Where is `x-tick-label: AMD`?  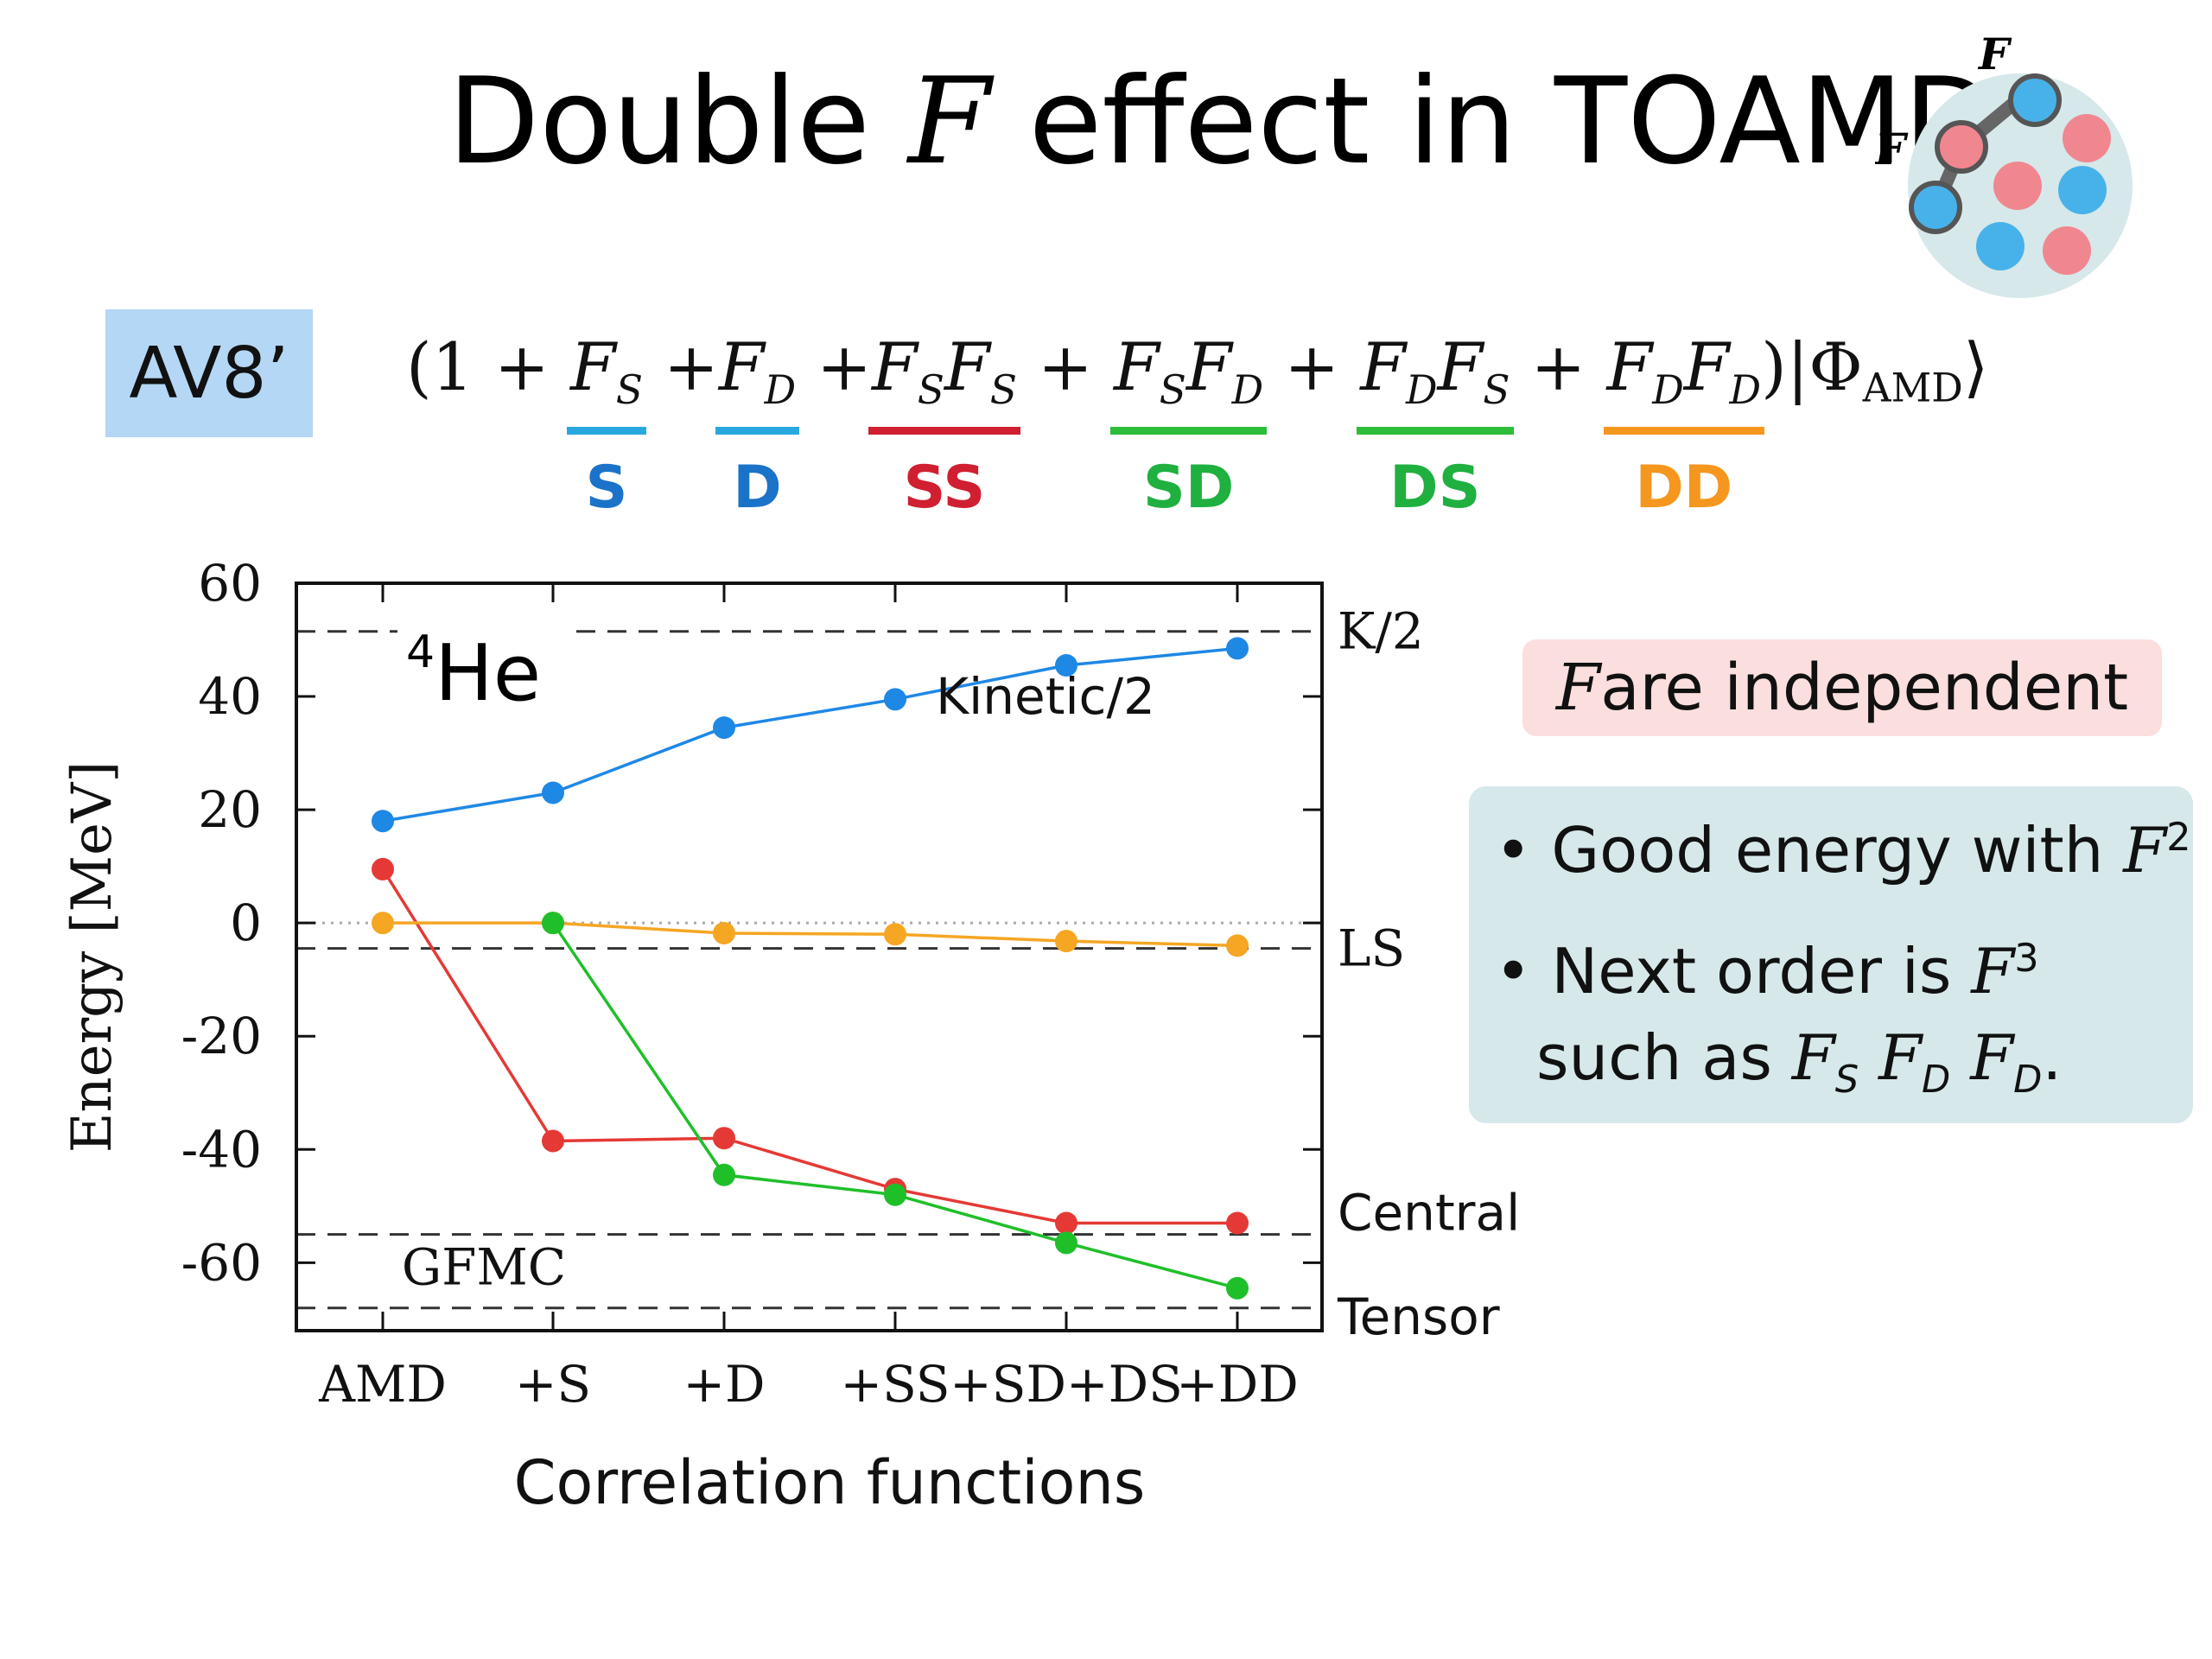 x-tick-label: AMD is located at coordinates (382, 1384).